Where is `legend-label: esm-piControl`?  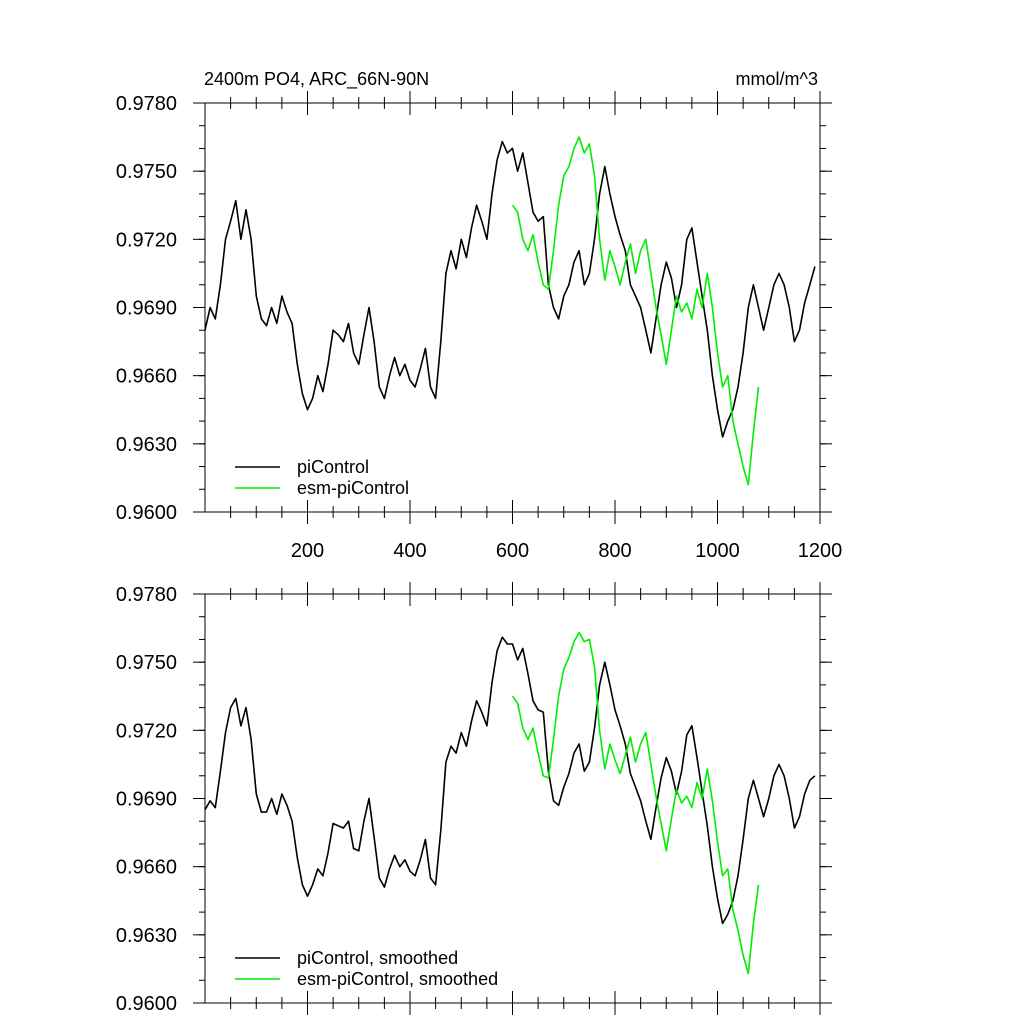
legend-label: esm-piControl is located at coordinates (353, 488).